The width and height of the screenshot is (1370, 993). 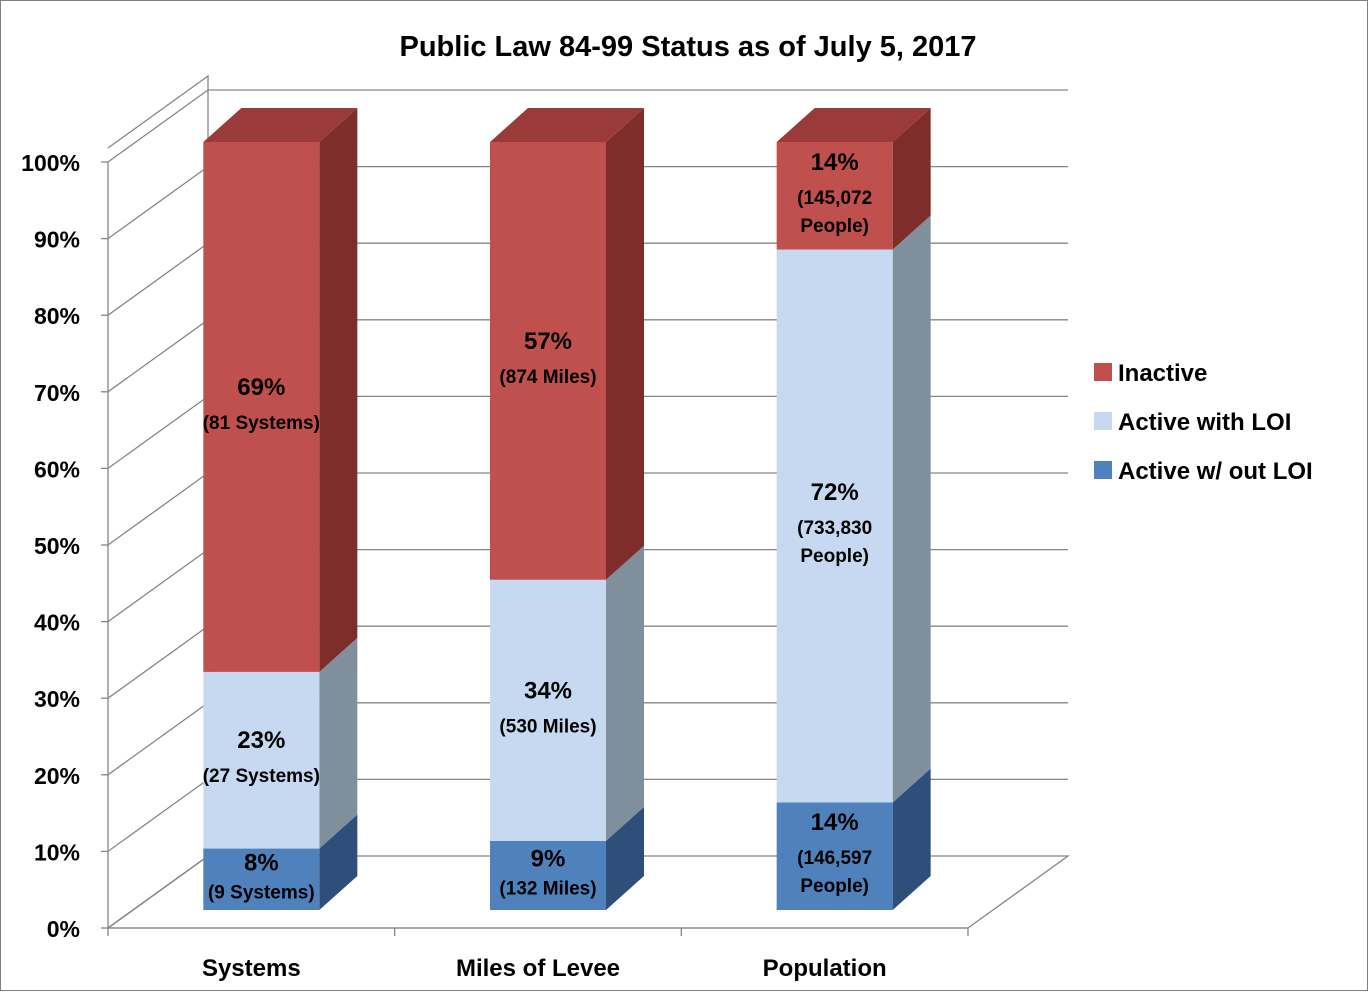 I want to click on y-tick-label: 100%, so click(x=50, y=163).